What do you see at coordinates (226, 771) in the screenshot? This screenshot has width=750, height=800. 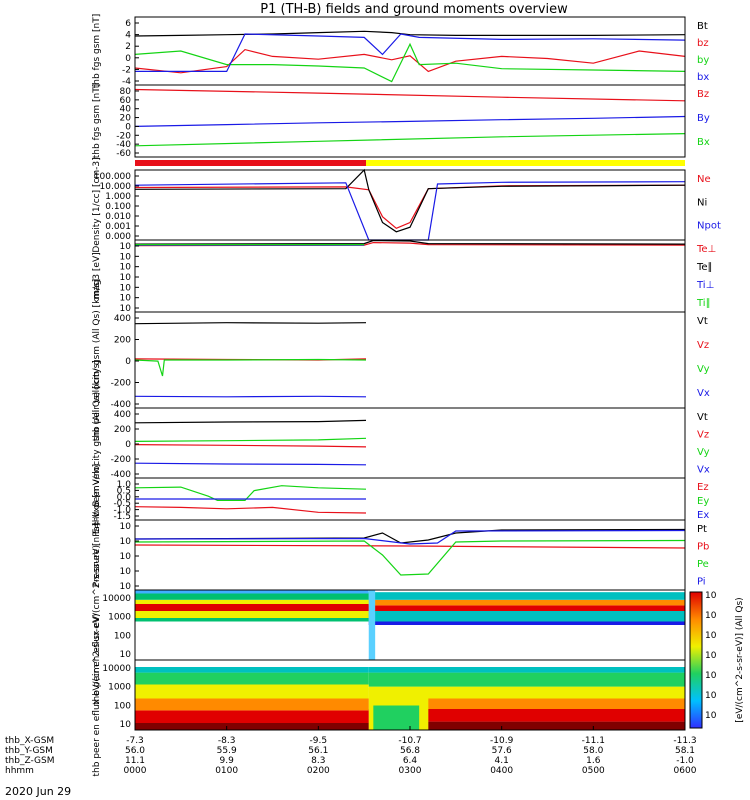 I see `xaxis-tick-value: 0100` at bounding box center [226, 771].